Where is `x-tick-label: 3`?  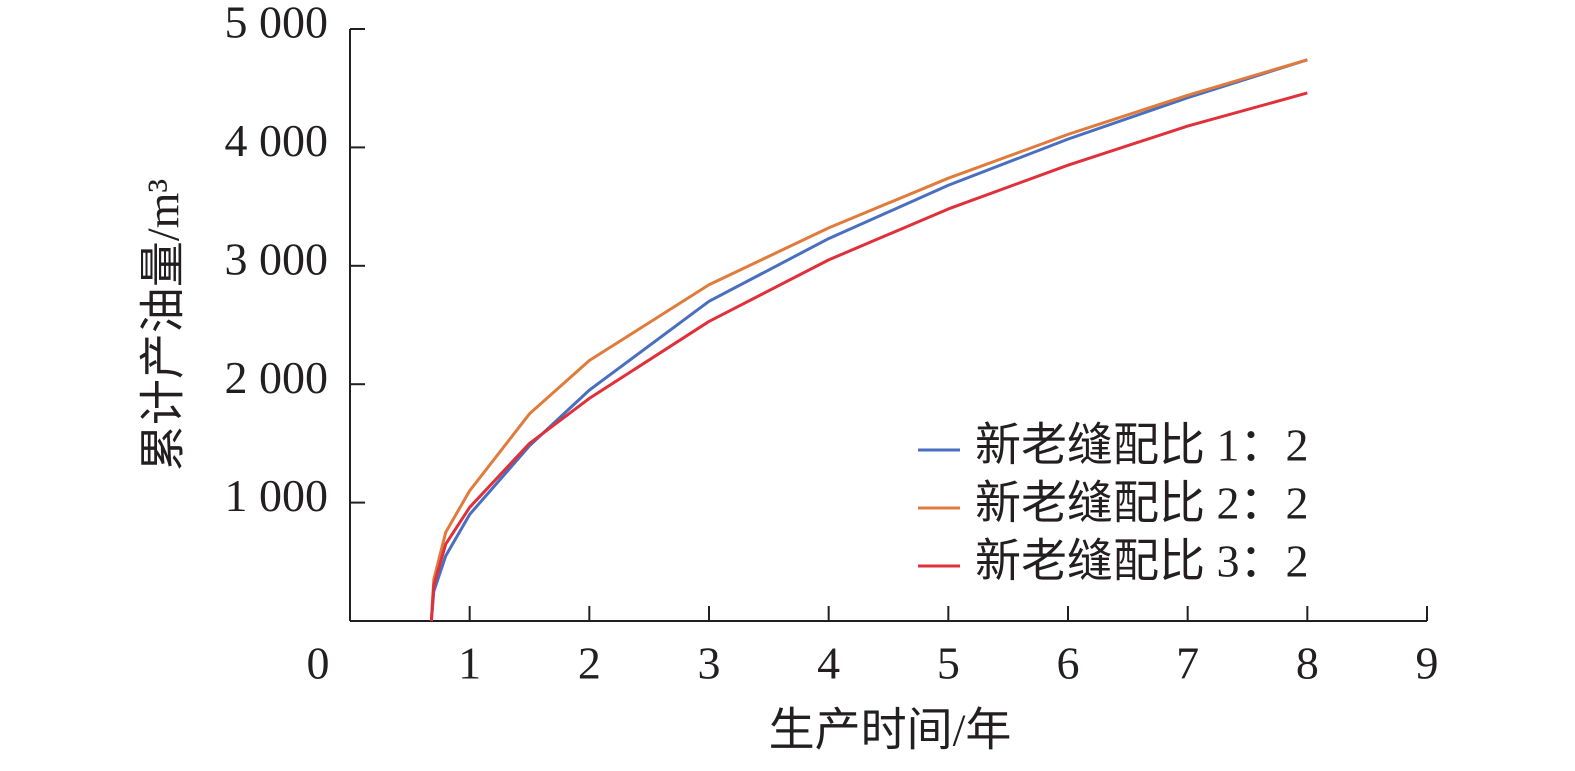
x-tick-label: 3 is located at coordinates (709, 663).